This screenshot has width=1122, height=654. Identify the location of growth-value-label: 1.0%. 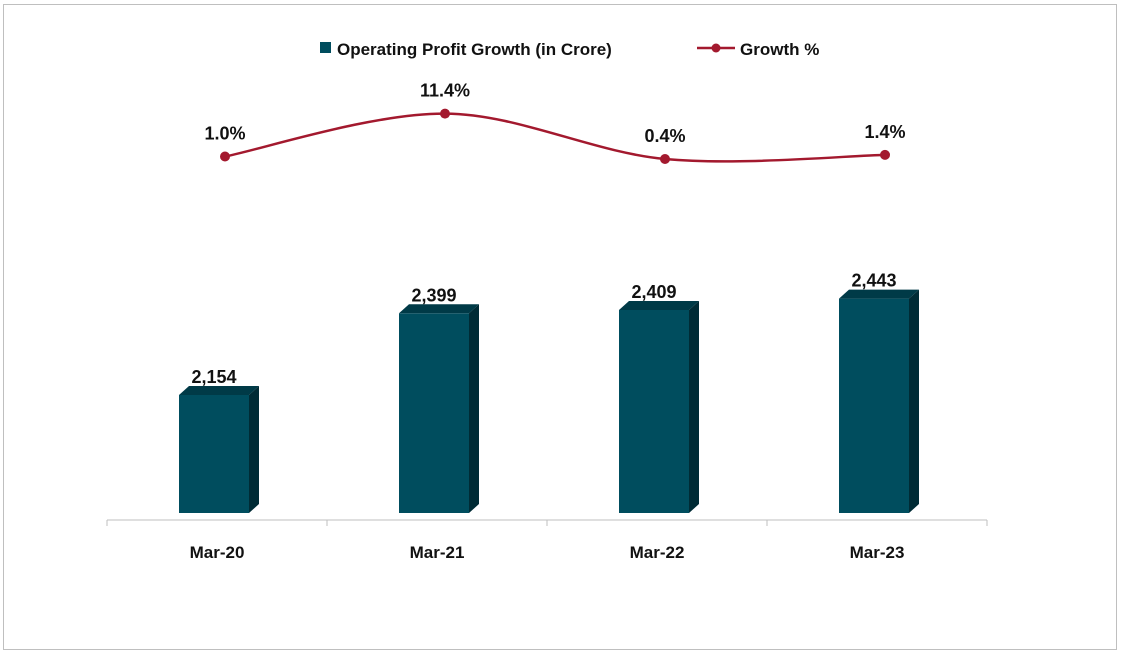
(224, 134).